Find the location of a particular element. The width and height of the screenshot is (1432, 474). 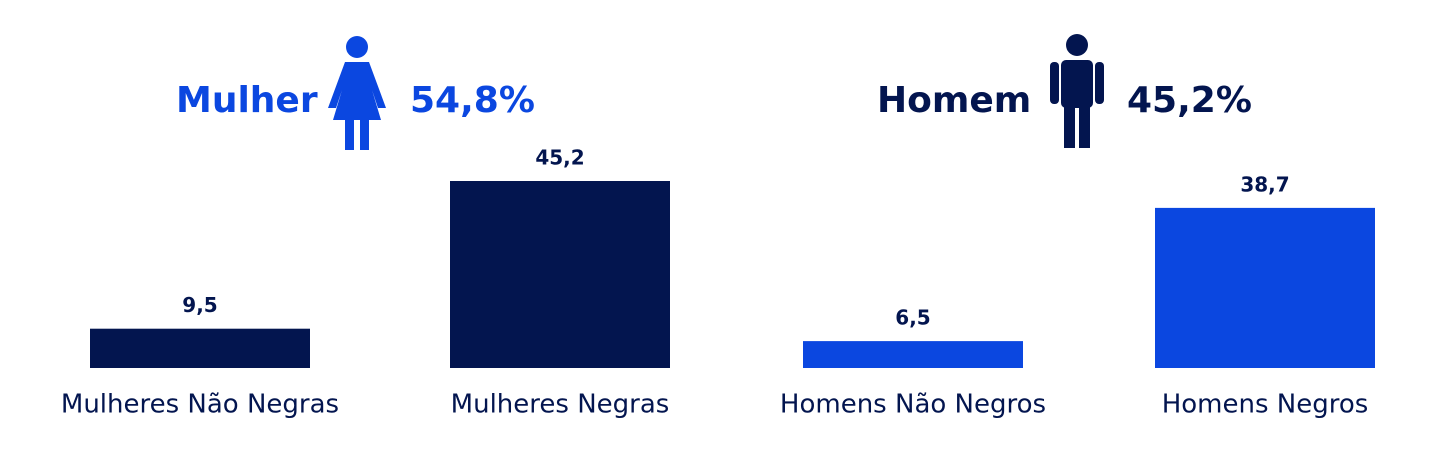

category-label: Mulheres Não Negras is located at coordinates (200, 405).